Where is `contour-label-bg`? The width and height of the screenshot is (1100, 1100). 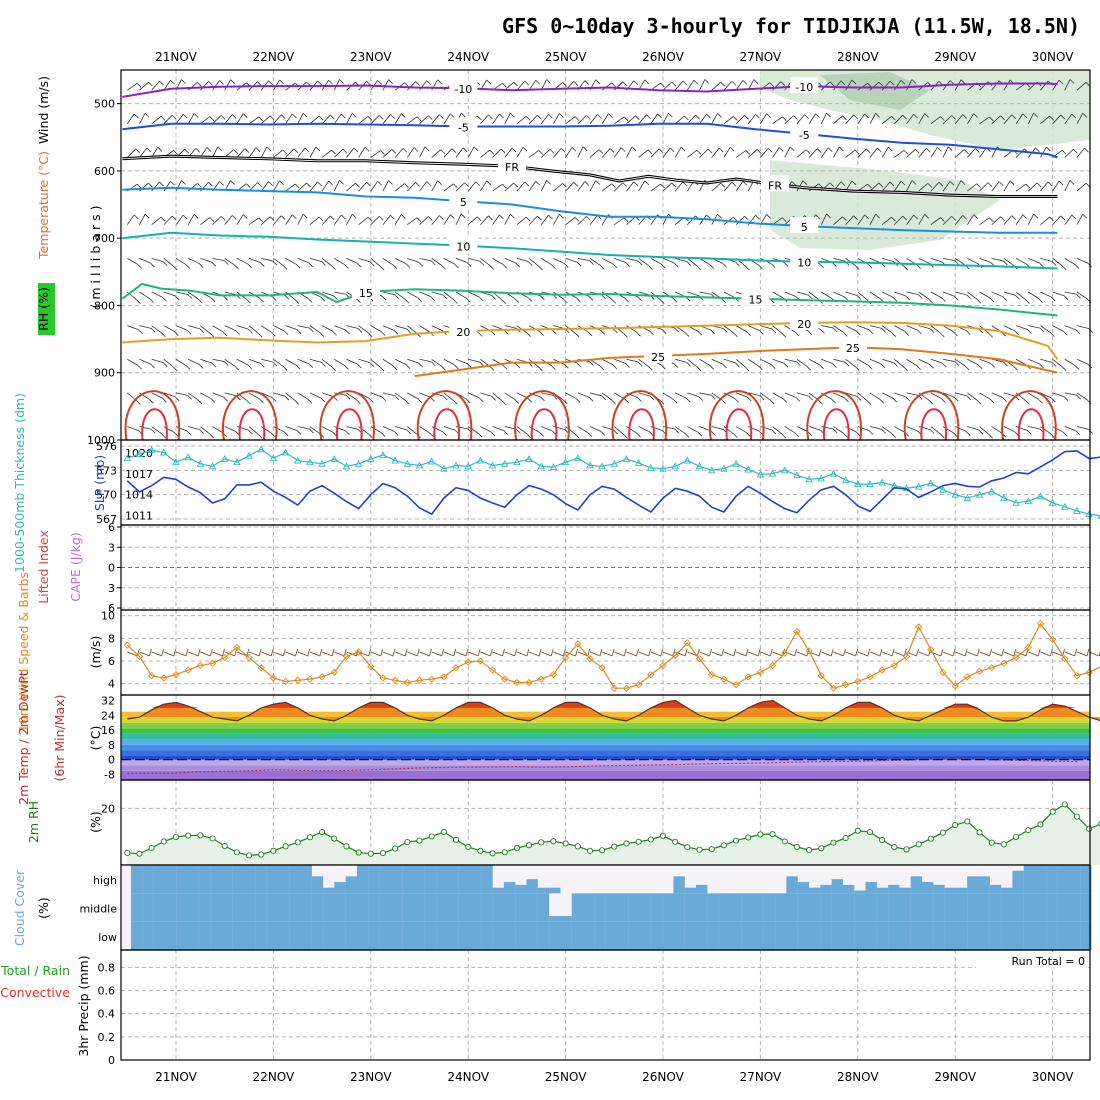
contour-label-bg is located at coordinates (804, 260).